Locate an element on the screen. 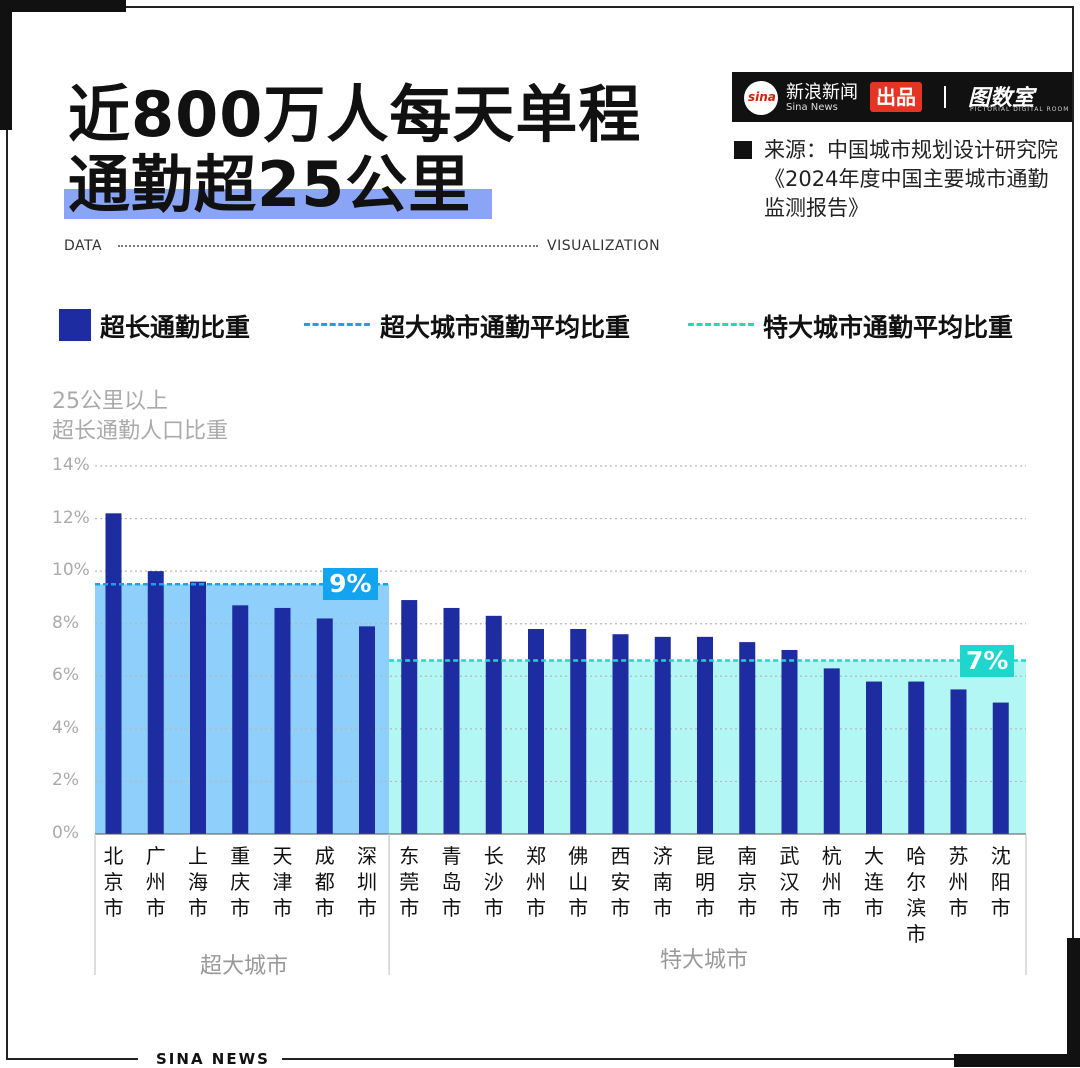 The height and width of the screenshot is (1068, 1080). x-tick-label: 郑 州 市 is located at coordinates (536, 882).